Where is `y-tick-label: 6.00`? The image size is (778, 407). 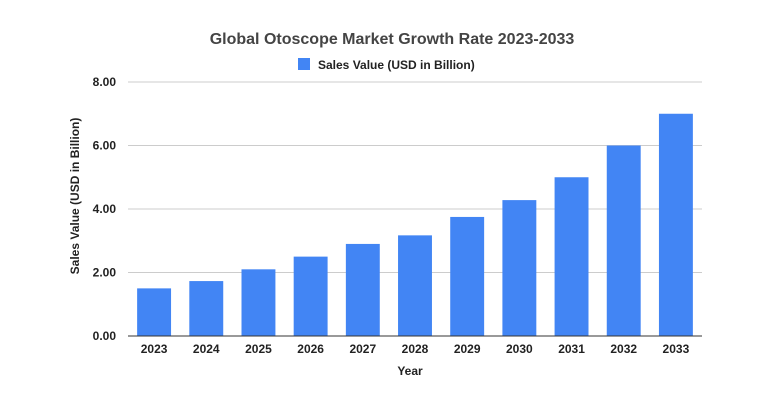
y-tick-label: 6.00 is located at coordinates (105, 146).